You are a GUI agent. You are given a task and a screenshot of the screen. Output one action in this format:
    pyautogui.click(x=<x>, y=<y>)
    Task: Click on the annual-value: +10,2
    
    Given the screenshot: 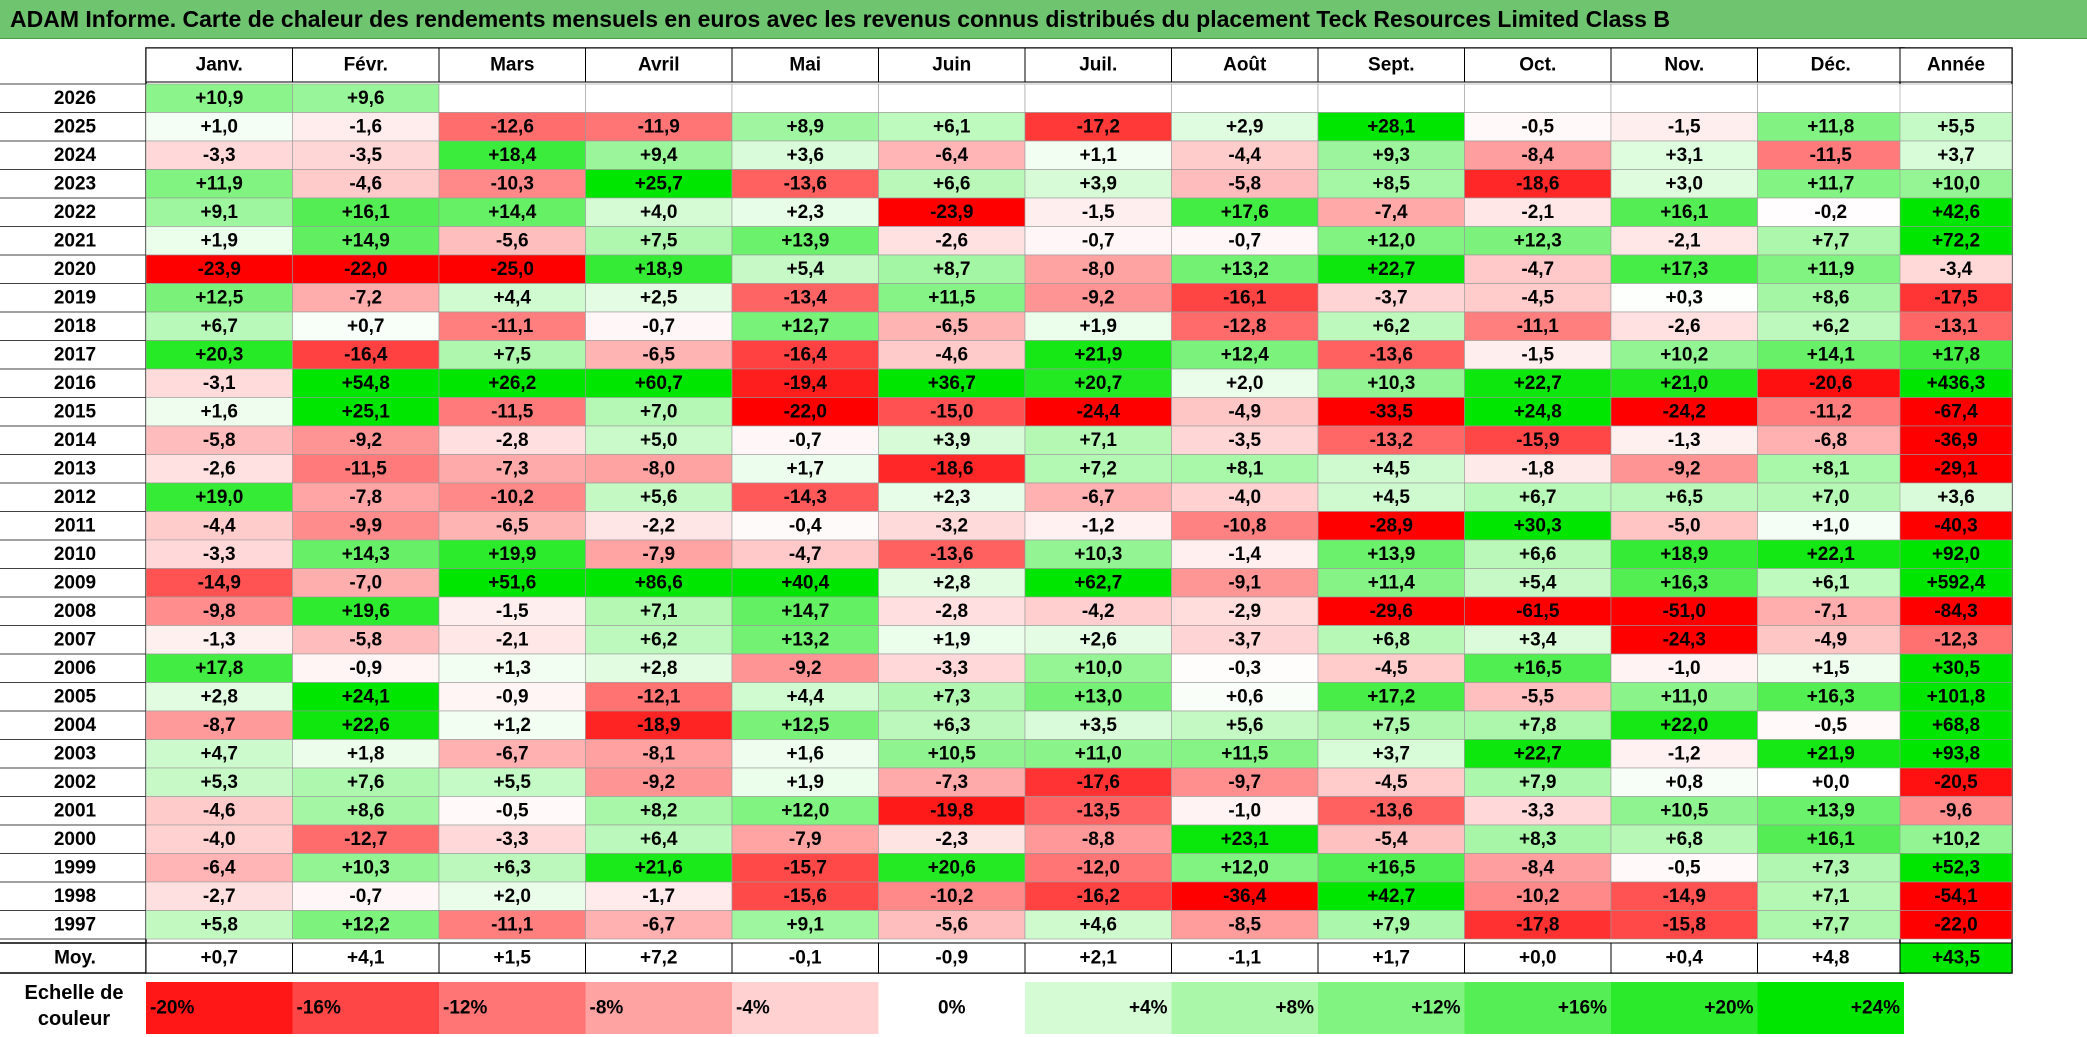 What is the action you would take?
    pyautogui.click(x=1956, y=839)
    